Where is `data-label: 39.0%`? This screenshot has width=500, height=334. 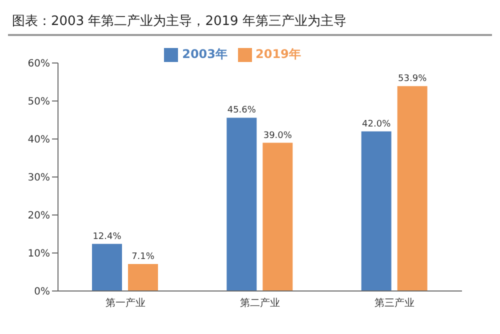
data-label: 39.0% is located at coordinates (277, 135).